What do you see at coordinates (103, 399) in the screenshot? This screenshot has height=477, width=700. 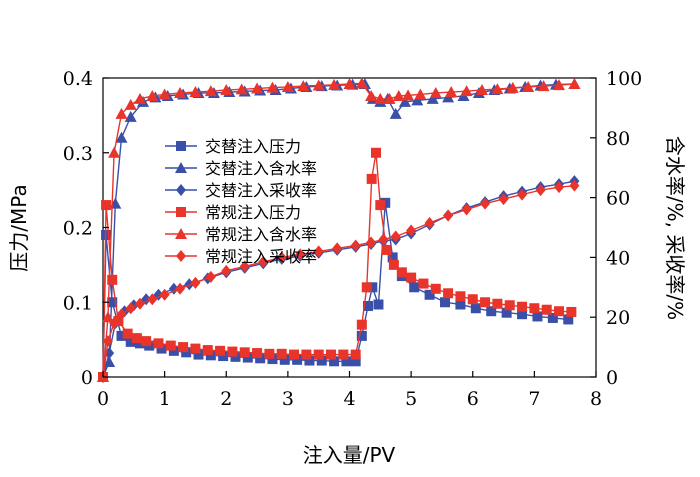 I see `x-tick-label: 0` at bounding box center [103, 399].